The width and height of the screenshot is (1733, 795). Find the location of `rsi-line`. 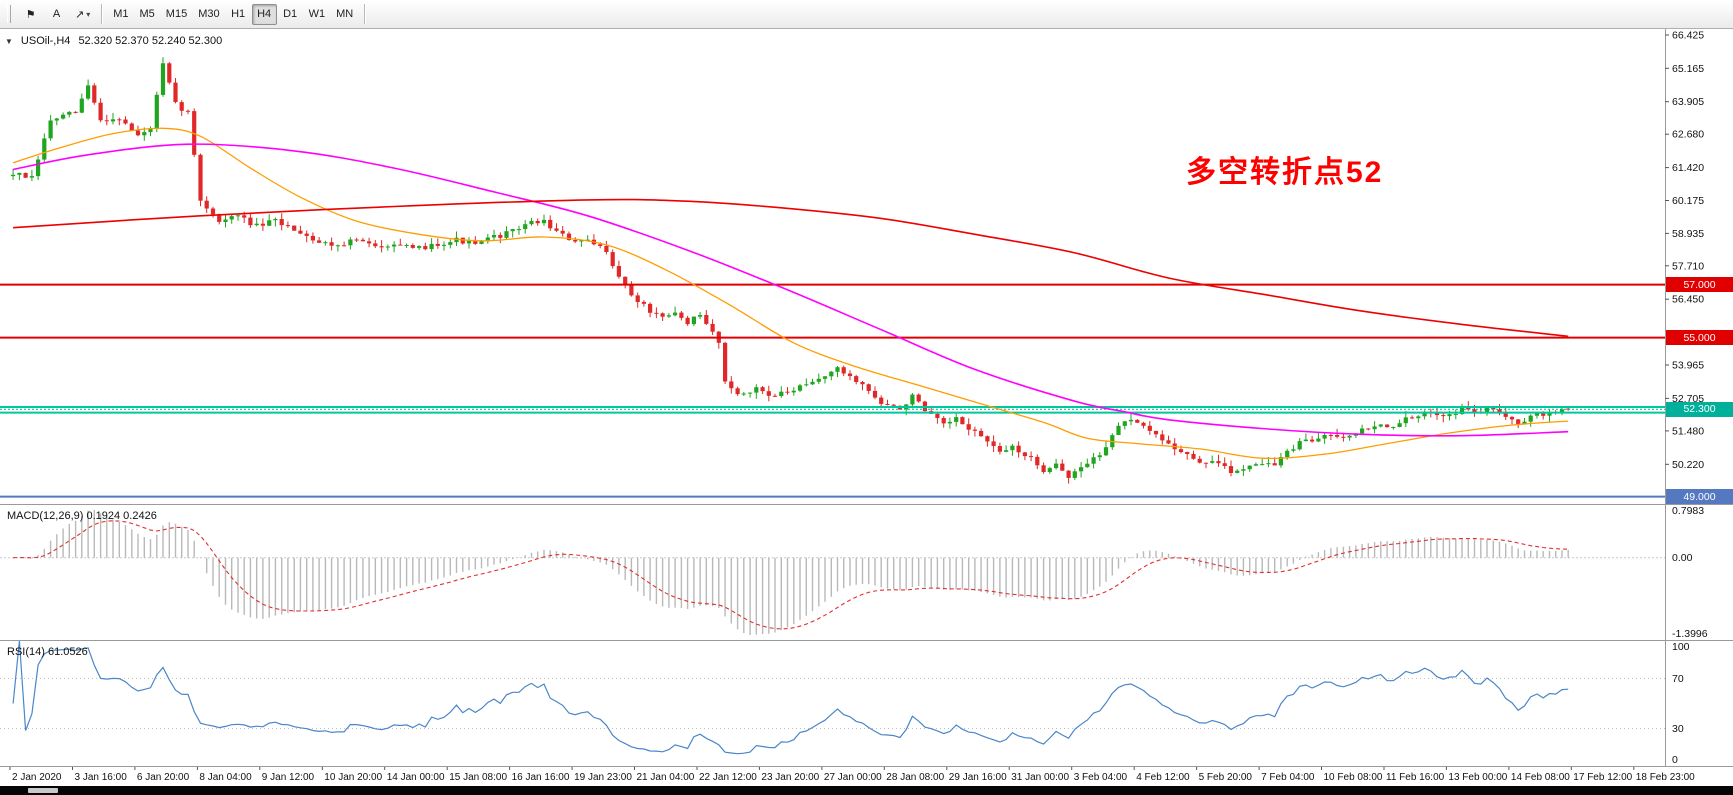

rsi-line is located at coordinates (790, 697).